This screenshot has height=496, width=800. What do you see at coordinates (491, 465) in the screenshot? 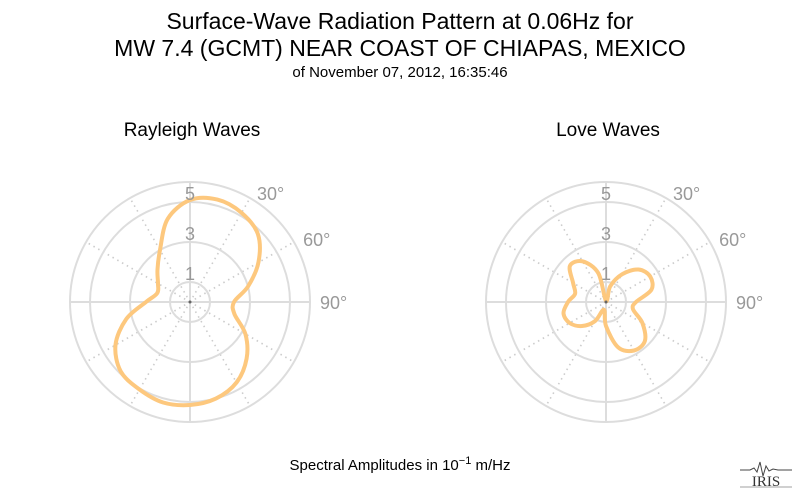
I see `units-suffix: m/Hz` at bounding box center [491, 465].